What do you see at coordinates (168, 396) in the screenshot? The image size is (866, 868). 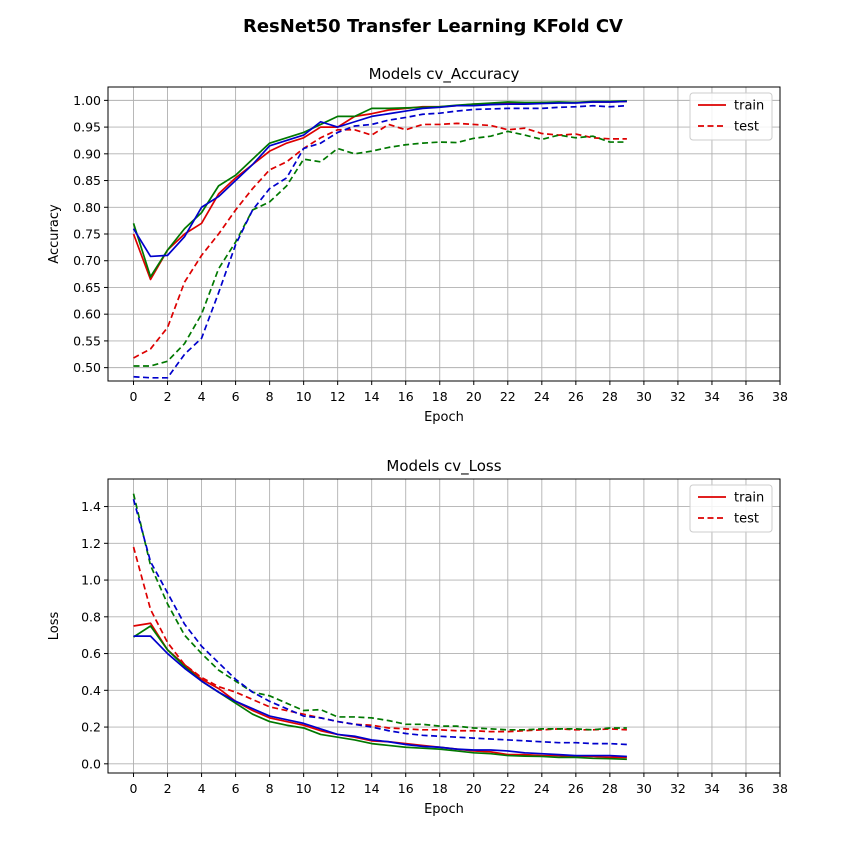 I see `accuracy-x-tick-label: 2` at bounding box center [168, 396].